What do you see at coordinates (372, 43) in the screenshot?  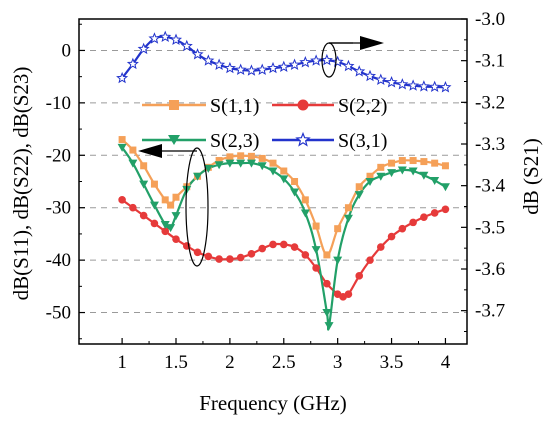 I see `right-axis-arrow-head` at bounding box center [372, 43].